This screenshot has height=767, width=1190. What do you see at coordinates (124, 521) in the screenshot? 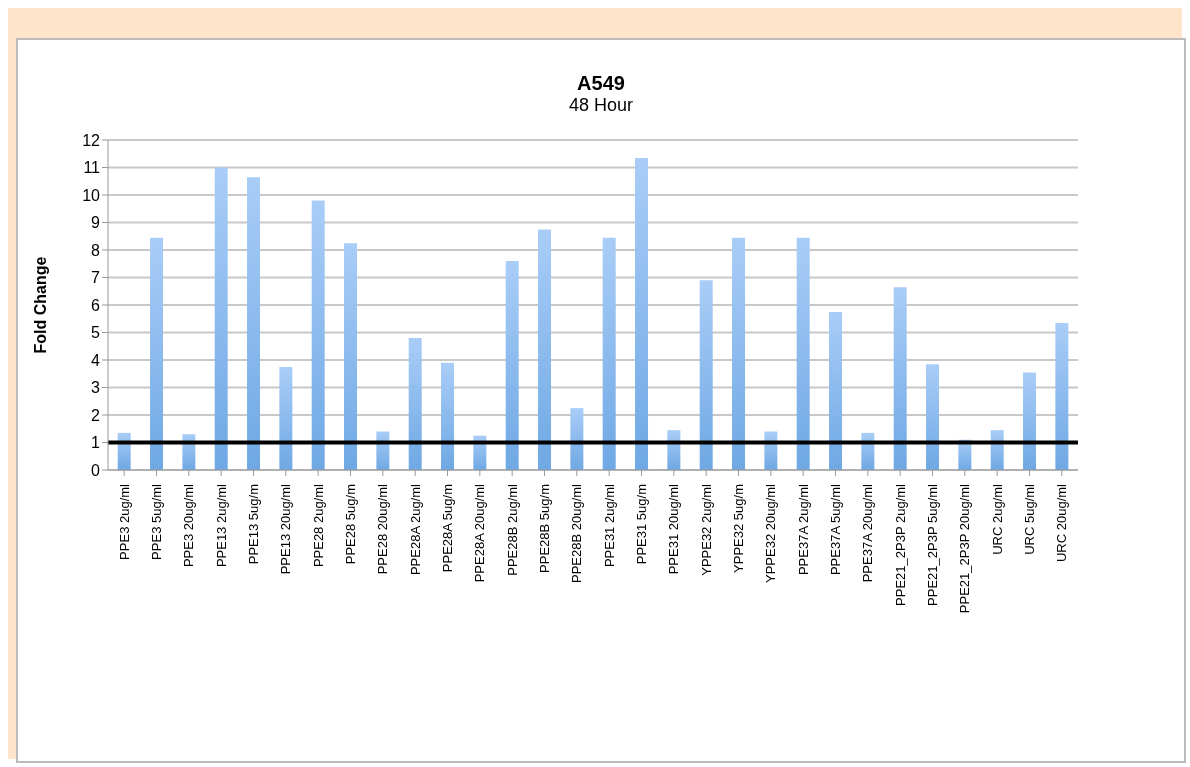
I see `x-tick-label: PPE3 2ug/ml` at bounding box center [124, 521].